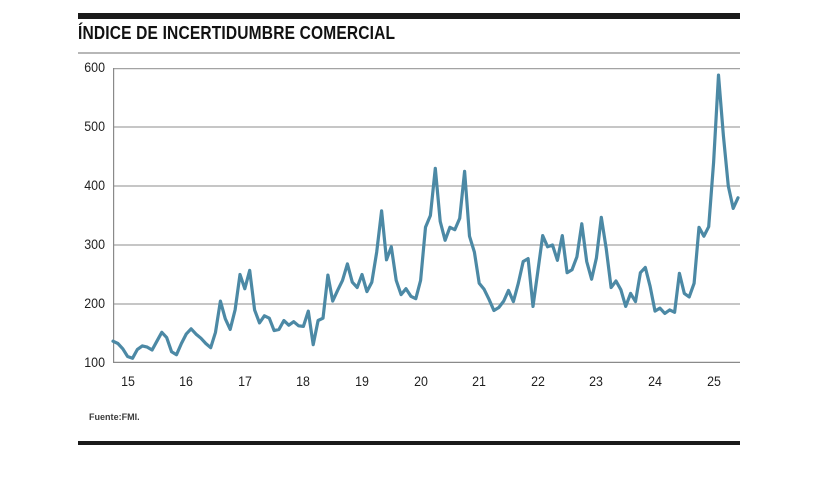 This screenshot has width=833, height=479. Describe the element at coordinates (409, 53) in the screenshot. I see `title-divider` at that location.